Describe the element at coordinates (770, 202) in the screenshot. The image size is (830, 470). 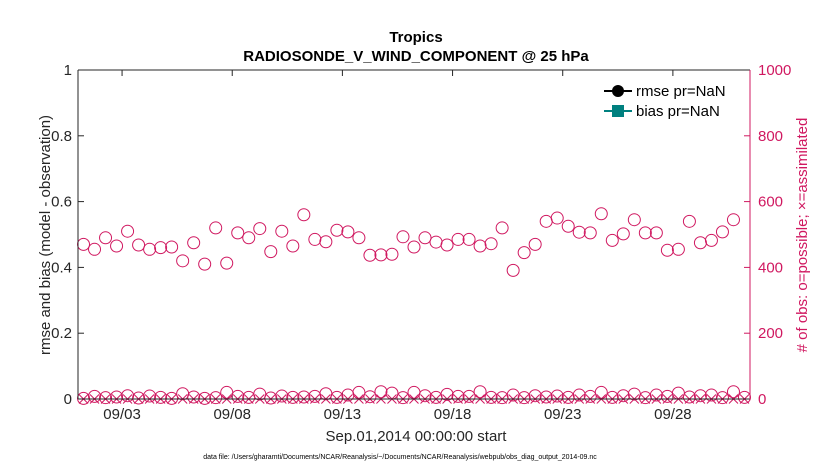
I see `right-y-tick-label: 600` at that location.